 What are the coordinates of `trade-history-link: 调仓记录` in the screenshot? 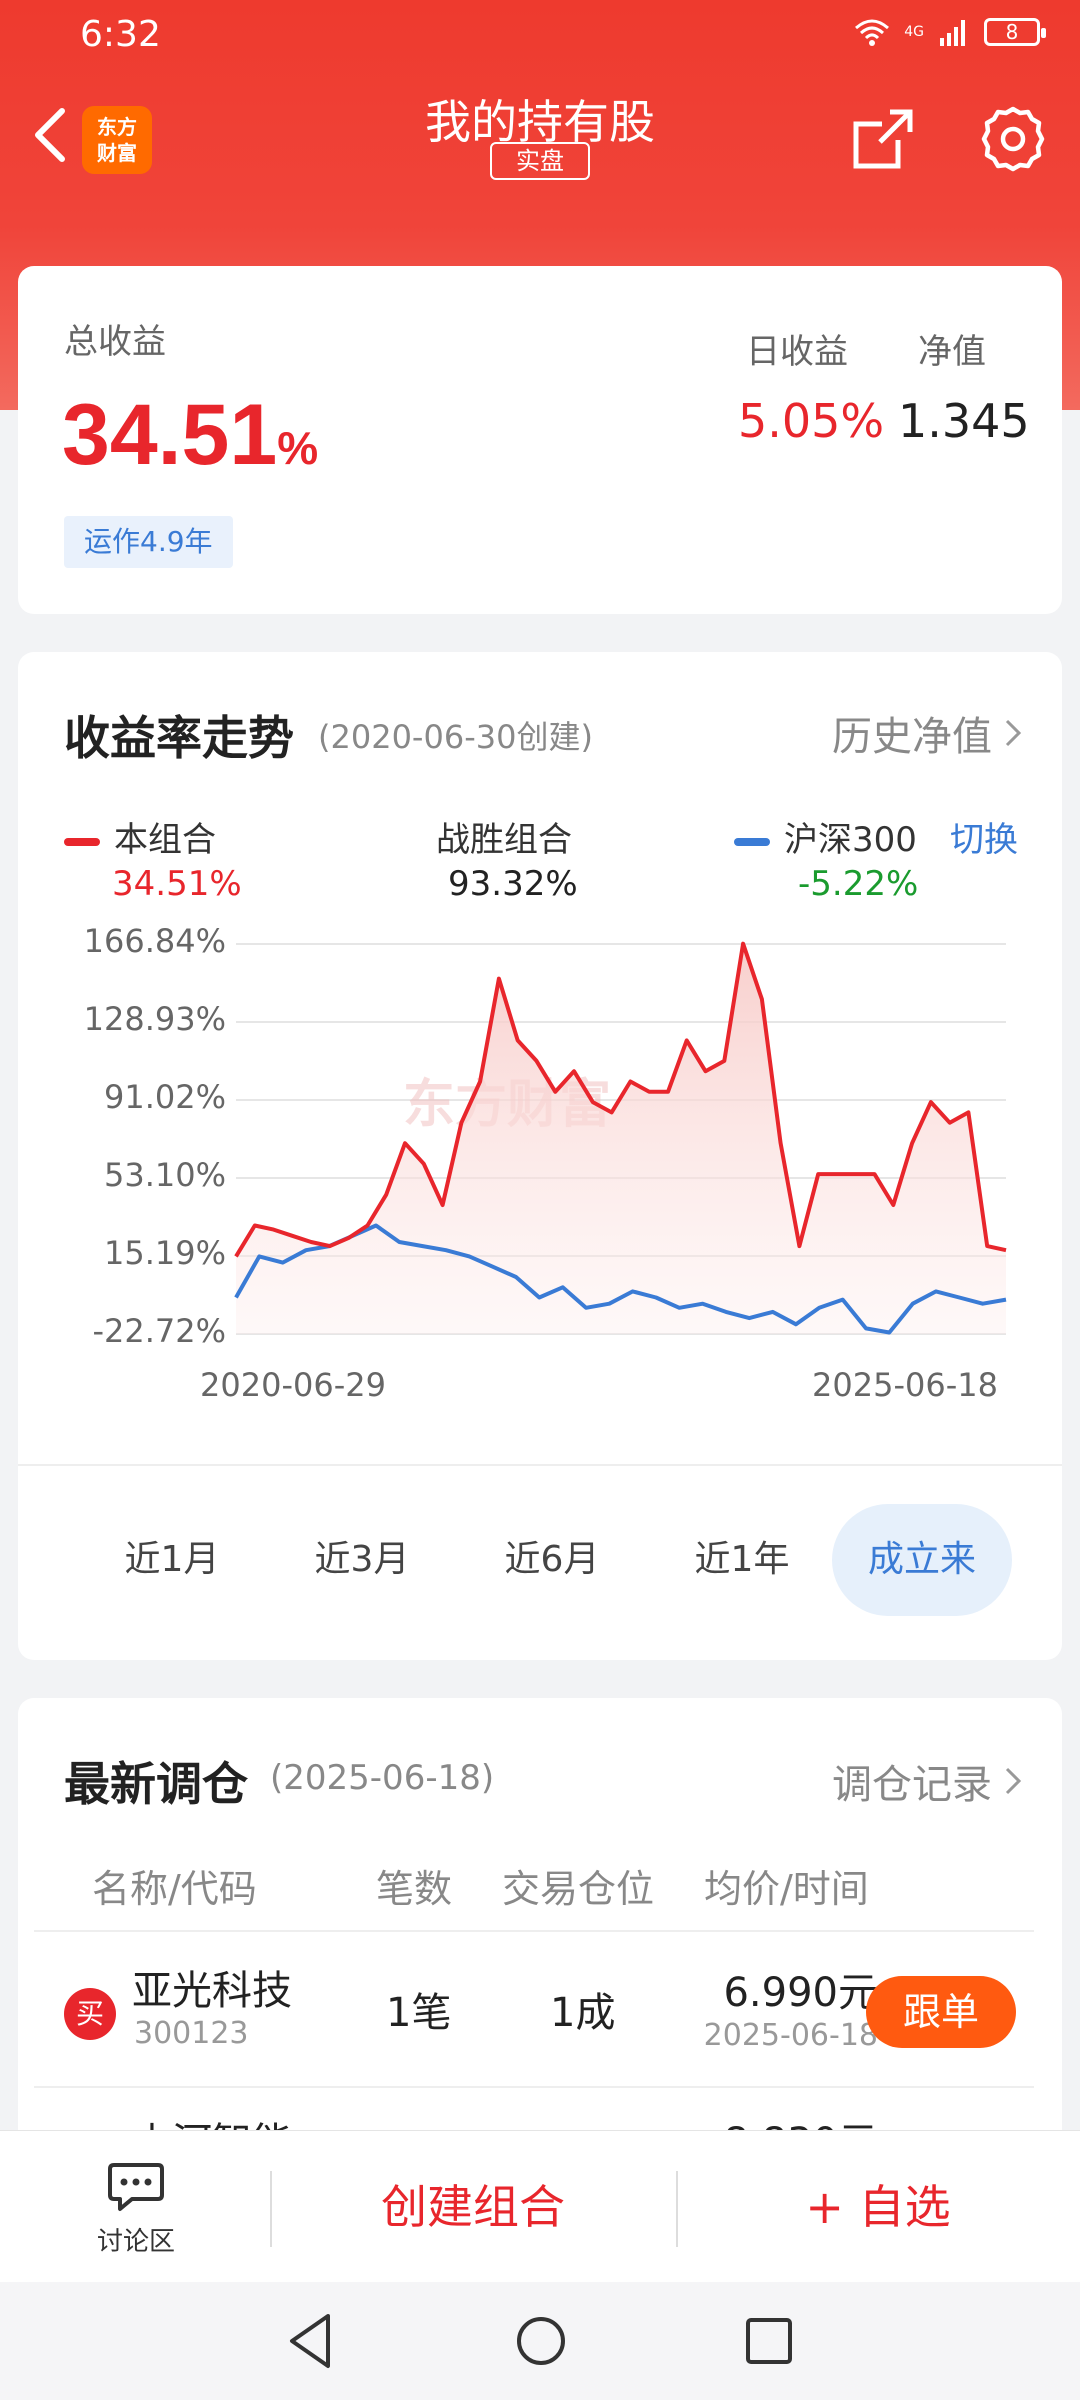 It's located at (927, 1781).